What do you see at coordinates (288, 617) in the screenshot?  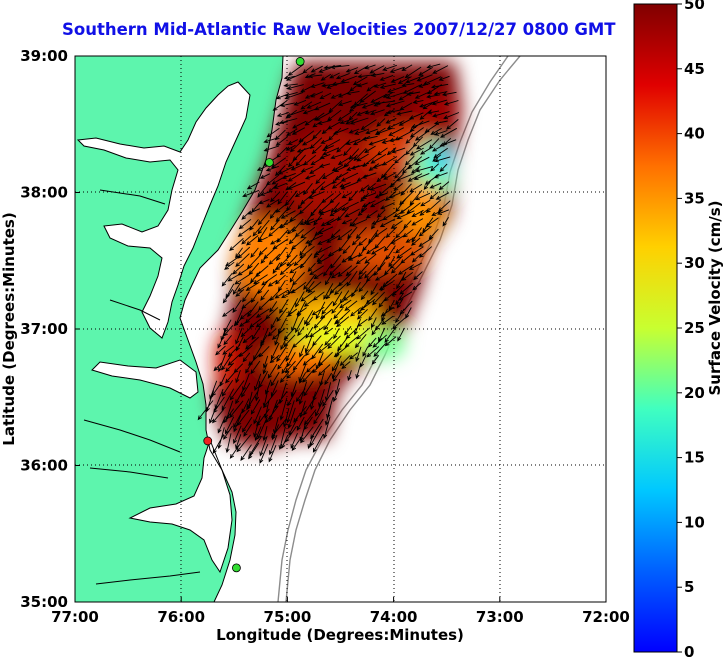 I see `x-tick-label: 75:00` at bounding box center [288, 617].